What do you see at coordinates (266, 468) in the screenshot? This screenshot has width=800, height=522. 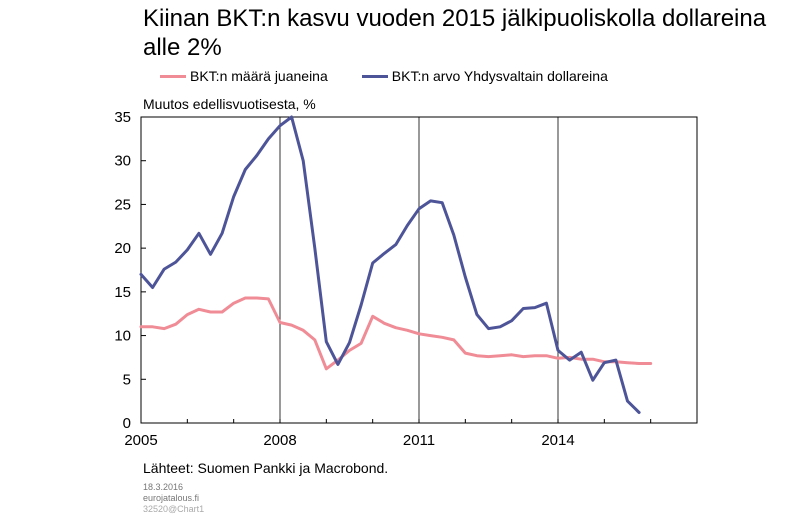 I see `source-note: Lähteet: Suomen Pankki ja Macrobond.` at bounding box center [266, 468].